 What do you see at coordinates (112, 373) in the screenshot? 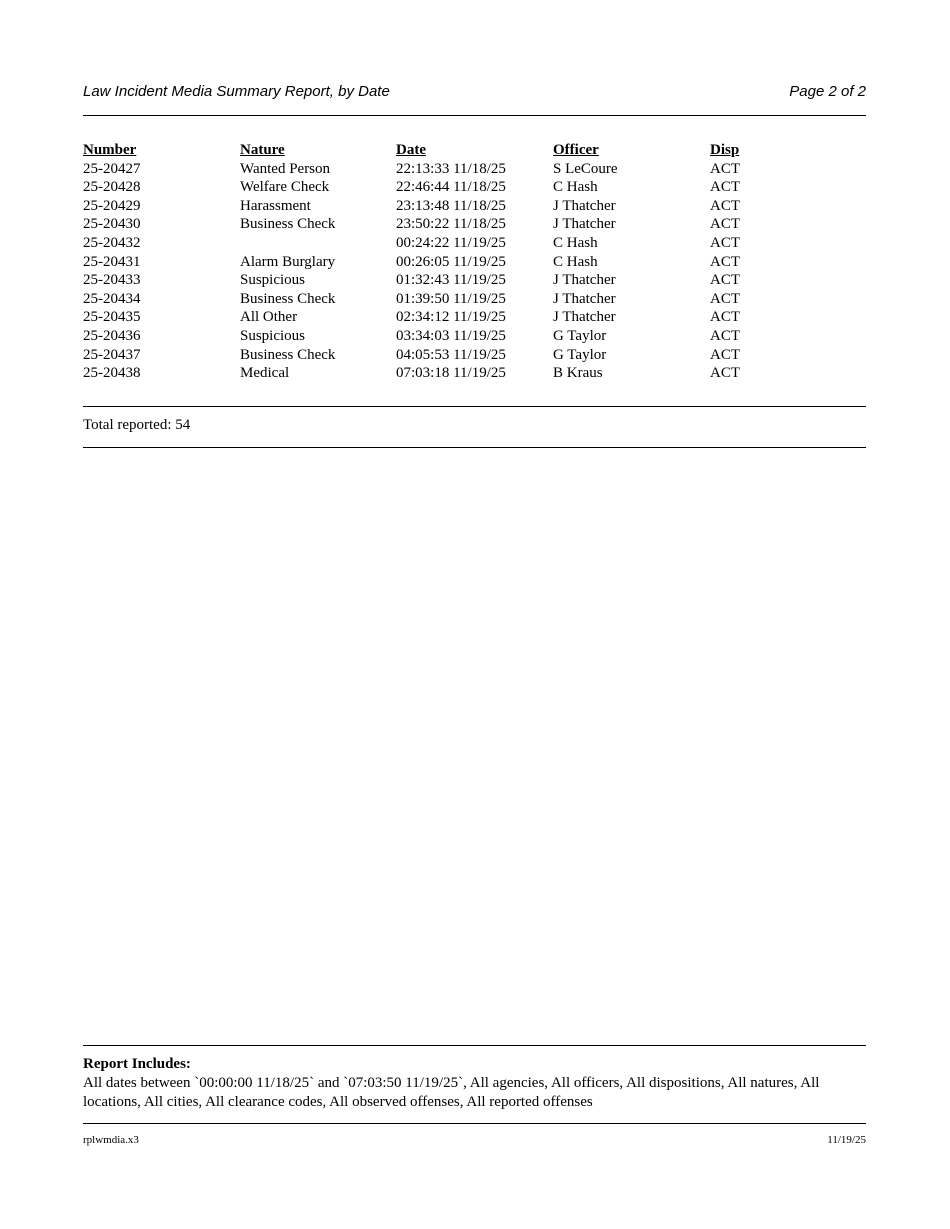
I see `cell-number: 25-20438` at bounding box center [112, 373].